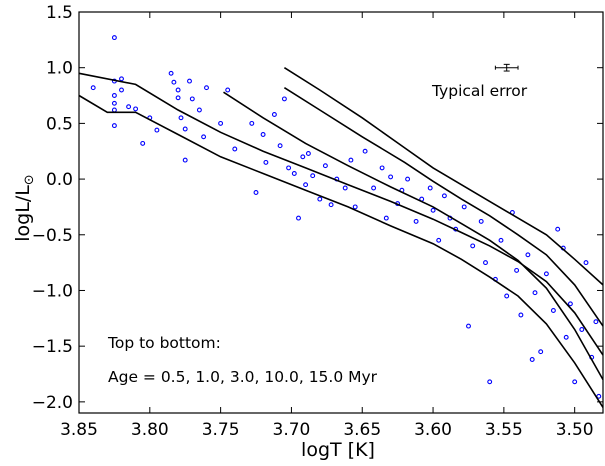 Image resolution: width=605 pixels, height=466 pixels. Describe the element at coordinates (292, 430) in the screenshot. I see `x-tick-label: 3.70` at that location.